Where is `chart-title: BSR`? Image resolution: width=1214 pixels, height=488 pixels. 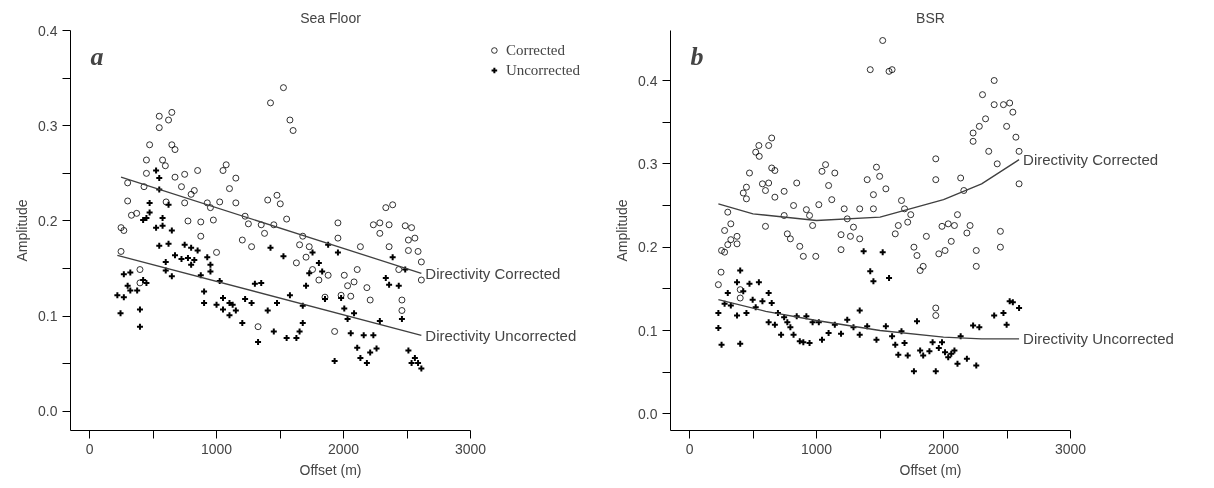
chart-title: BSR is located at coordinates (930, 17).